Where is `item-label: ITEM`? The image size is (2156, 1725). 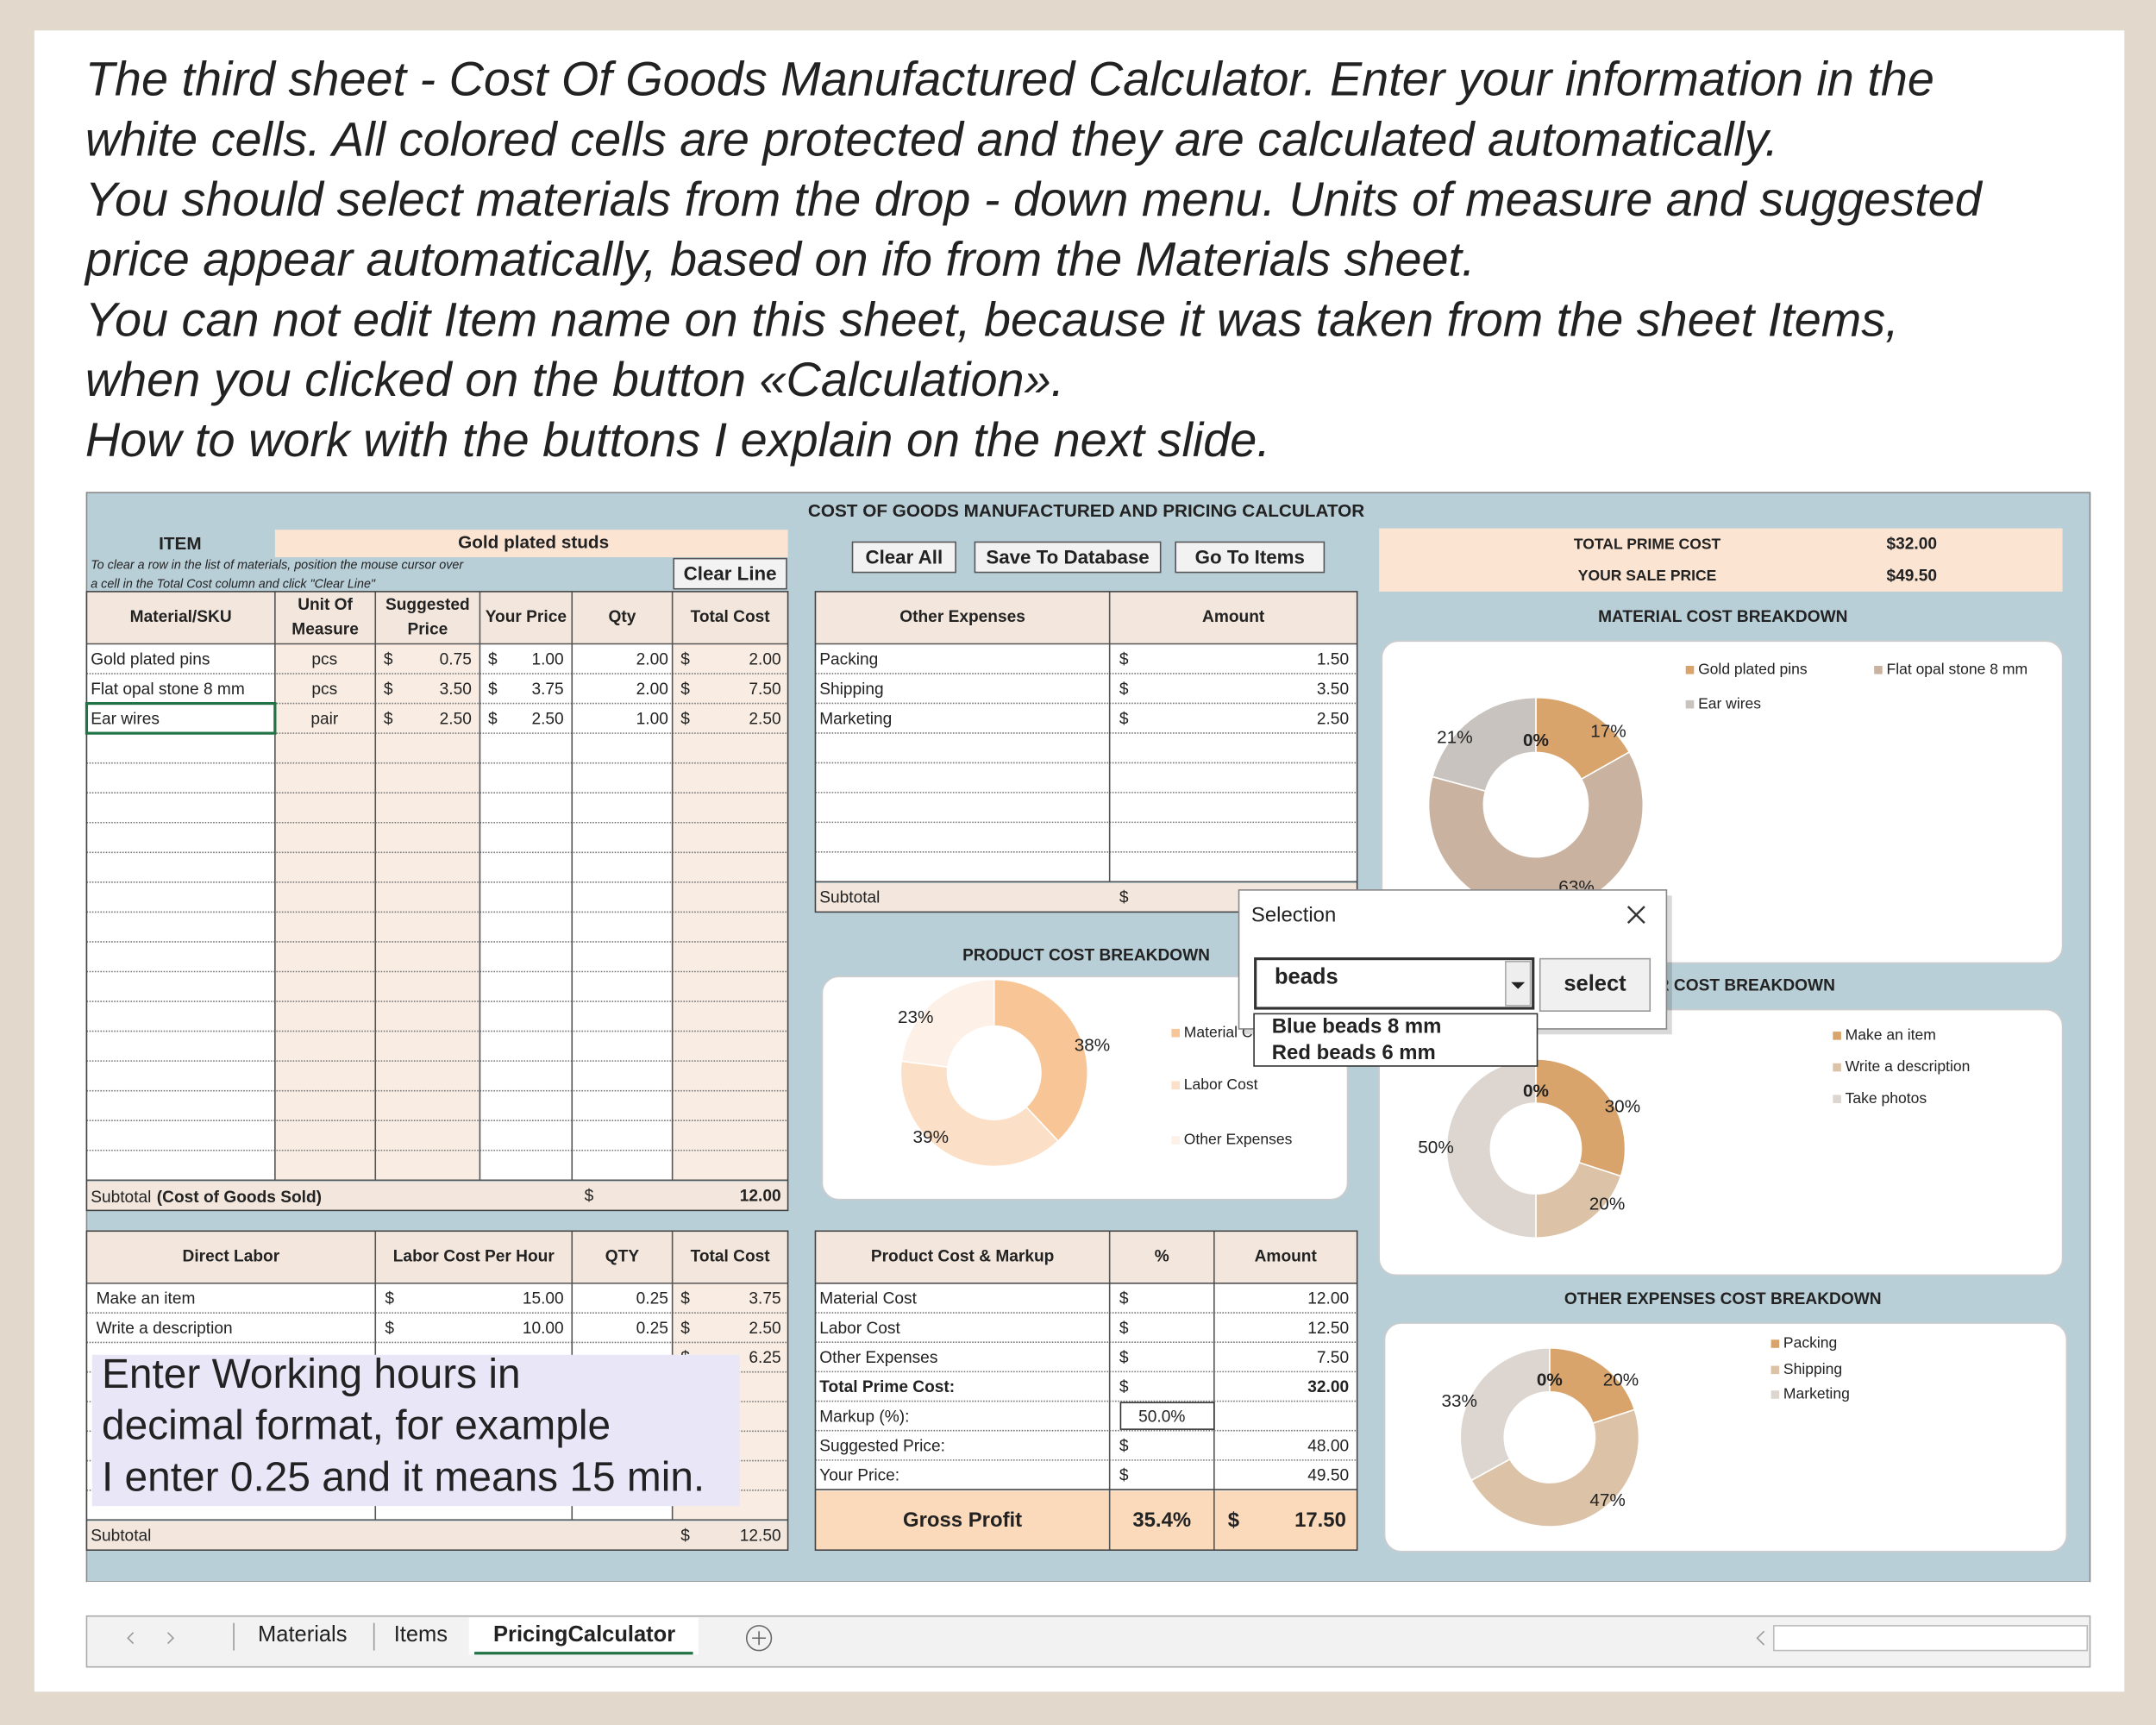
item-label: ITEM is located at coordinates (180, 544).